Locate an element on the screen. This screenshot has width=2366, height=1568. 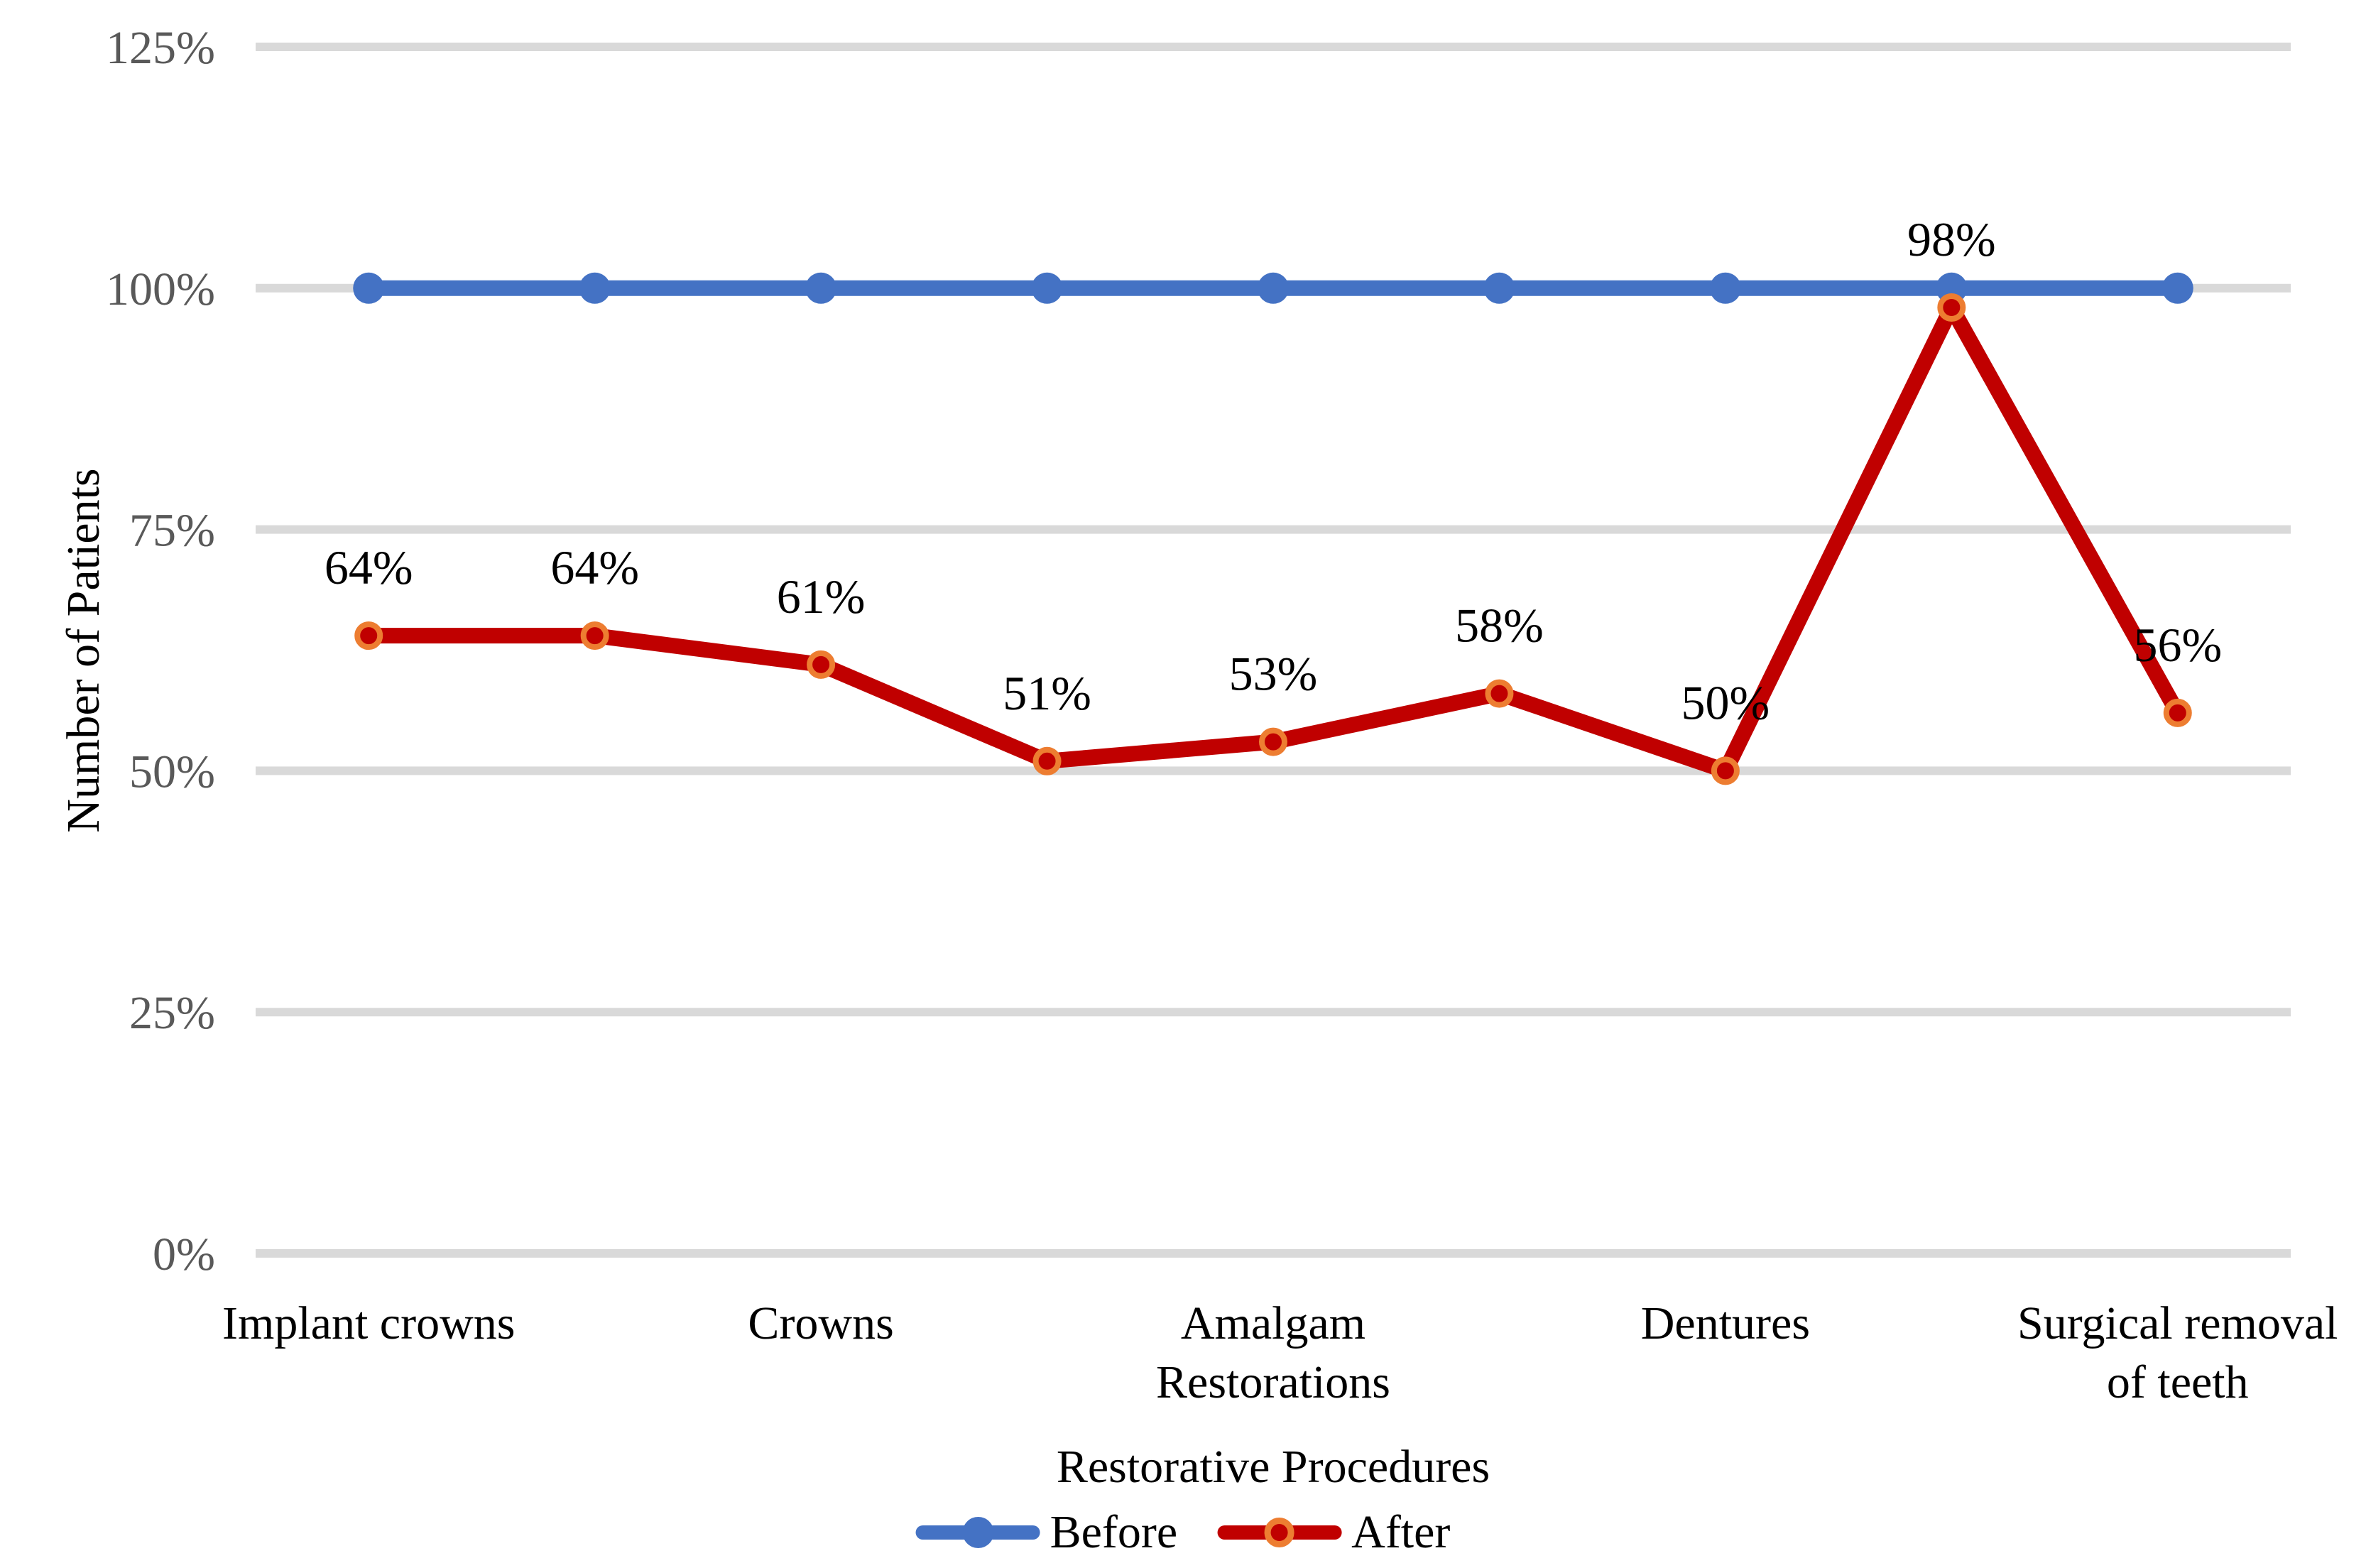
x-axis-title: Restorative Procedures is located at coordinates (1273, 1467).